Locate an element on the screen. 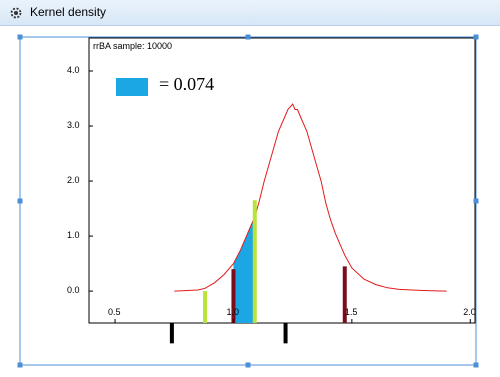 This screenshot has width=500, height=377. legend-value: = 0.074 is located at coordinates (187, 84).